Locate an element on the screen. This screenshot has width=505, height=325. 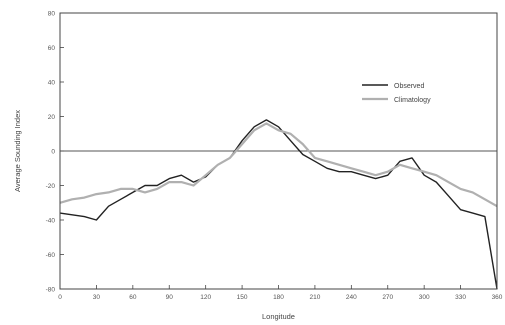
x-tick-label: 360 is located at coordinates (497, 297).